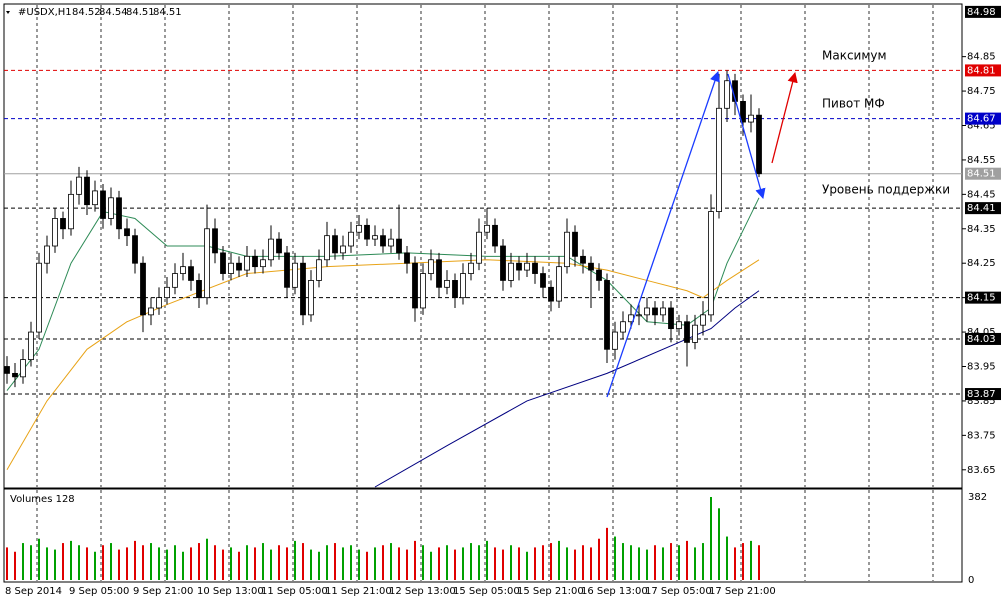  I want to click on x-tick-label: 8 Sep 2014, so click(33, 591).